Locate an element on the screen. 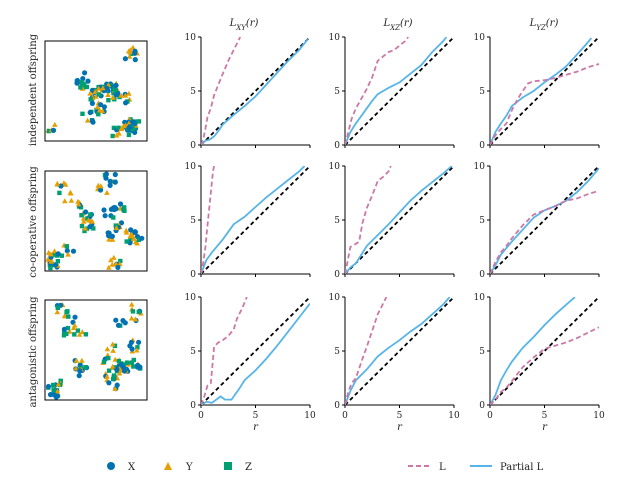 This screenshot has height=500, width=625. row-label-antagonistic: antagonistic offspring is located at coordinates (33, 352).